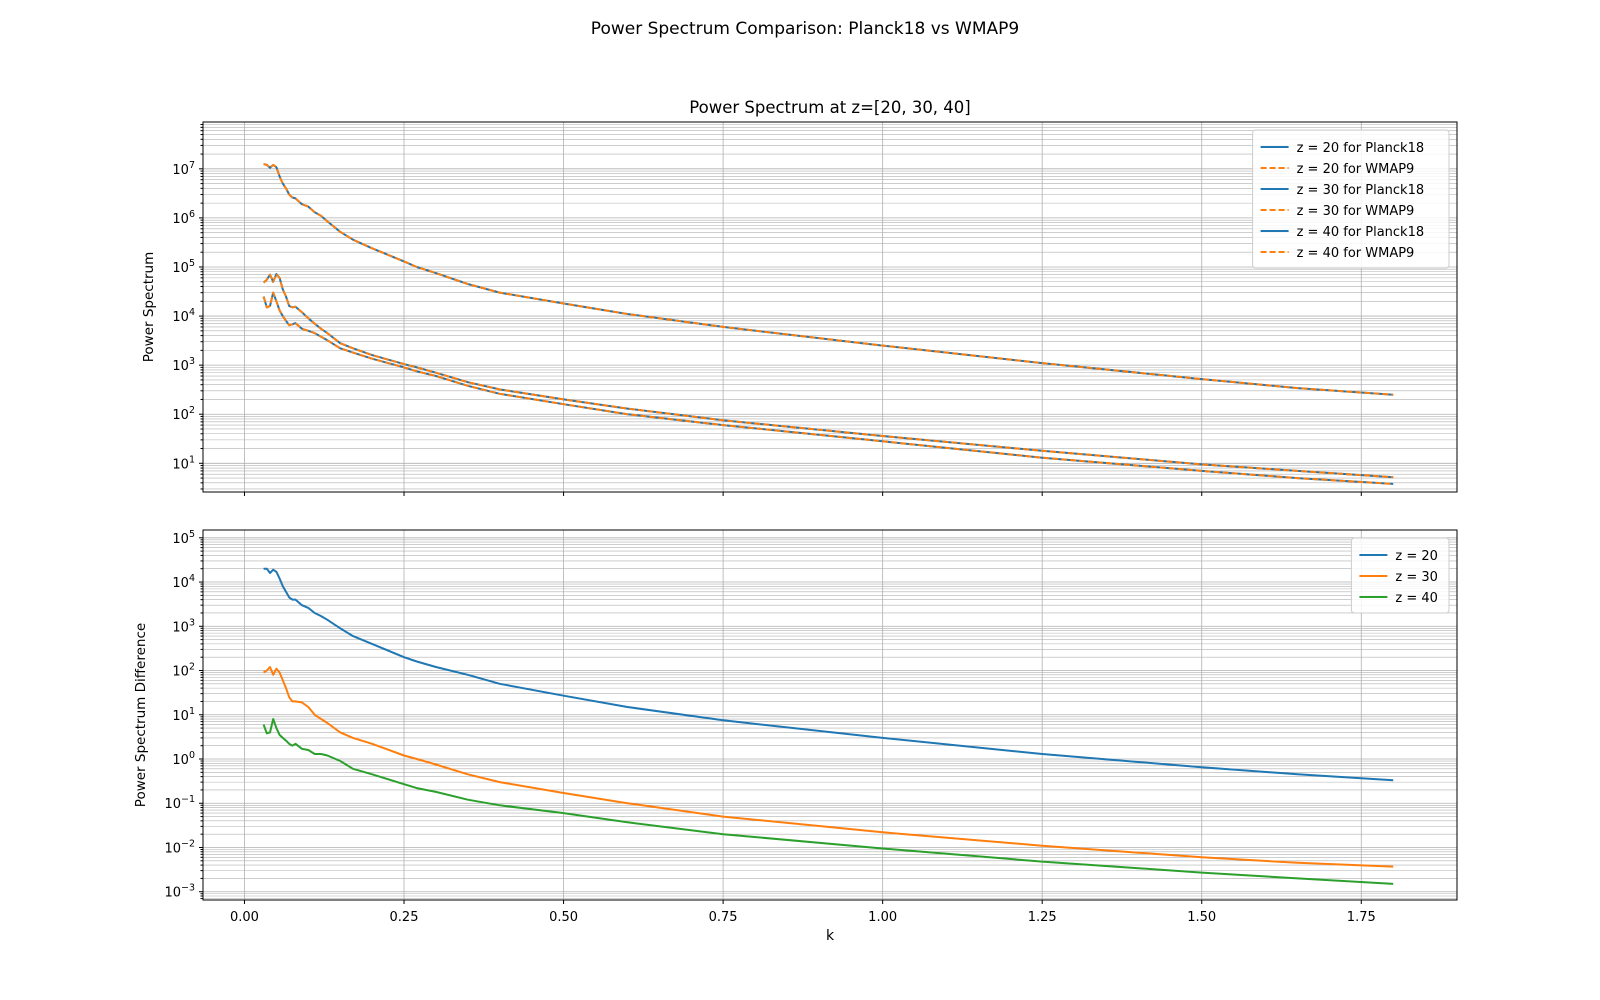 This screenshot has width=1600, height=1000. I want to click on series-line-z-30-for-wmap9, so click(828, 376).